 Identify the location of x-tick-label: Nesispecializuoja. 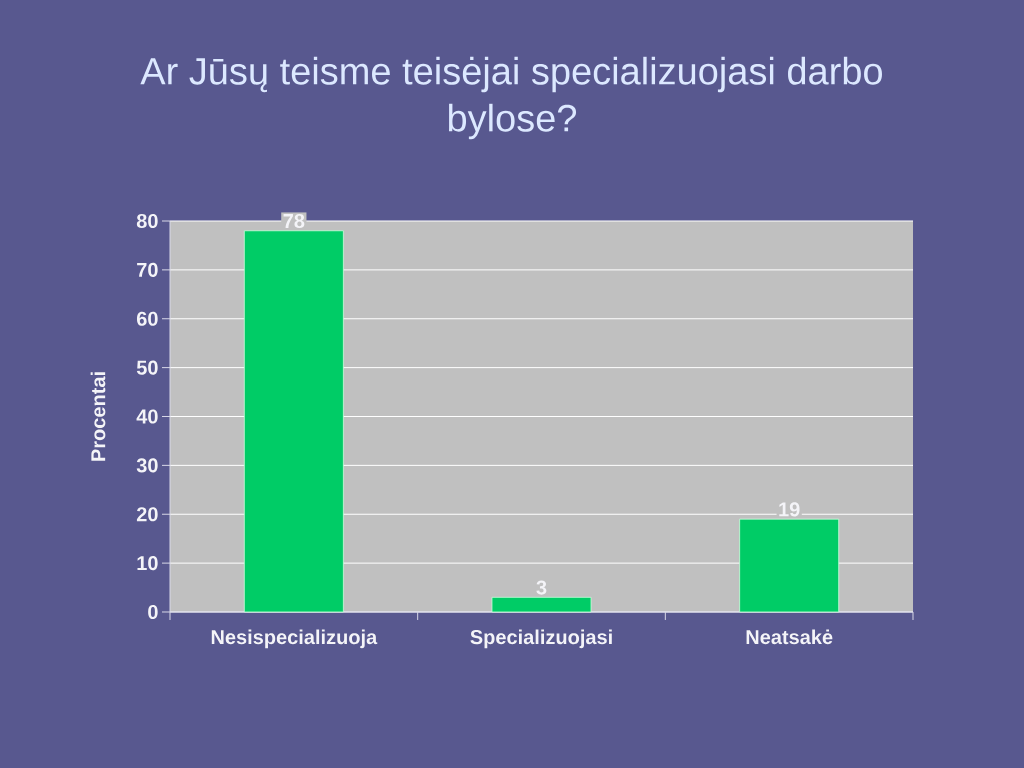
(294, 639).